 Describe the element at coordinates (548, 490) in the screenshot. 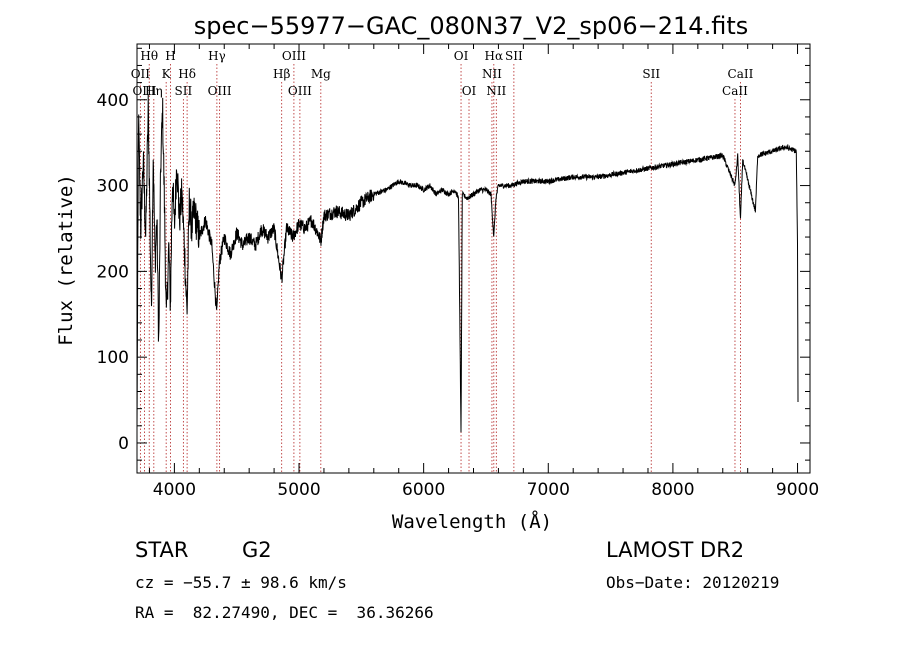

I see `x-tick-label: 7000` at that location.